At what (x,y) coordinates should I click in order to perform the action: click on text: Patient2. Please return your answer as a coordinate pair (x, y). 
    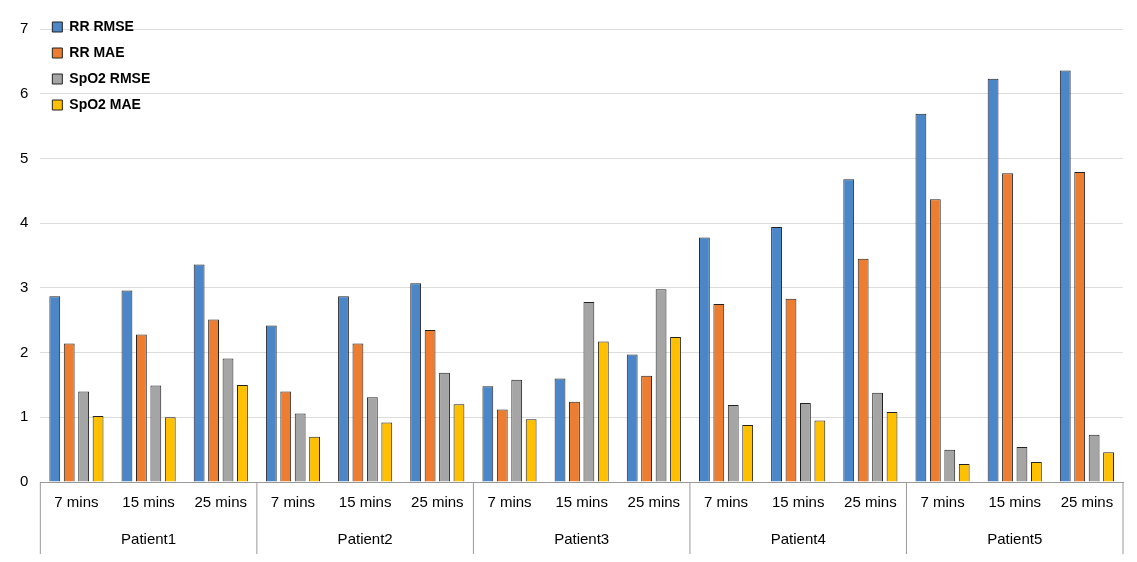
    Looking at the image, I should click on (365, 539).